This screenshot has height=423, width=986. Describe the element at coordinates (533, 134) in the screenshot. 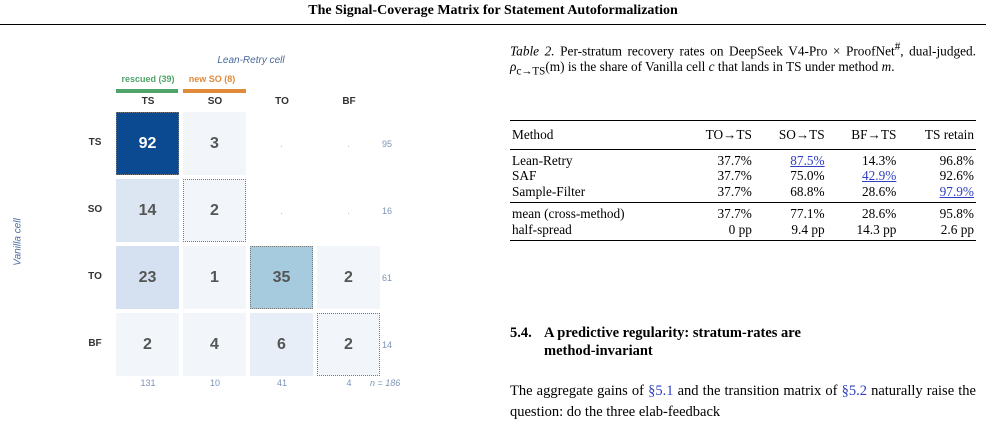

I see `column-header: Method` at that location.